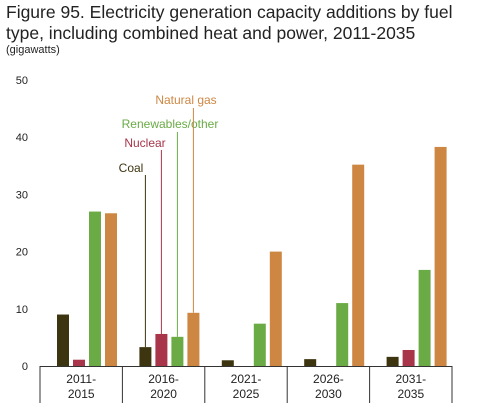  I want to click on x-tick-label: 2025, so click(246, 394).